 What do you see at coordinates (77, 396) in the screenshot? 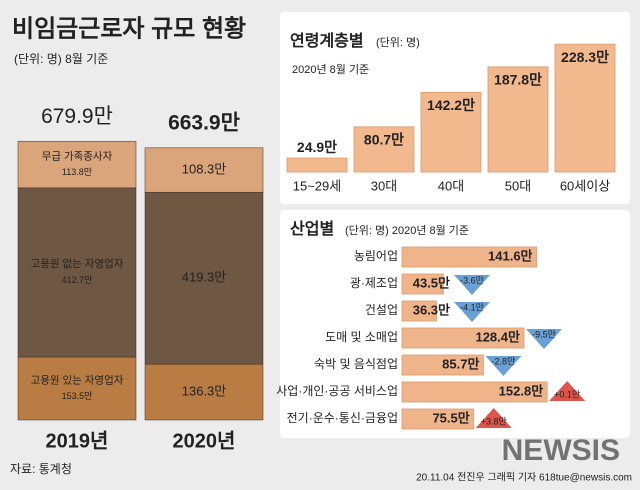
I see `segment-value: 153.5만` at bounding box center [77, 396].